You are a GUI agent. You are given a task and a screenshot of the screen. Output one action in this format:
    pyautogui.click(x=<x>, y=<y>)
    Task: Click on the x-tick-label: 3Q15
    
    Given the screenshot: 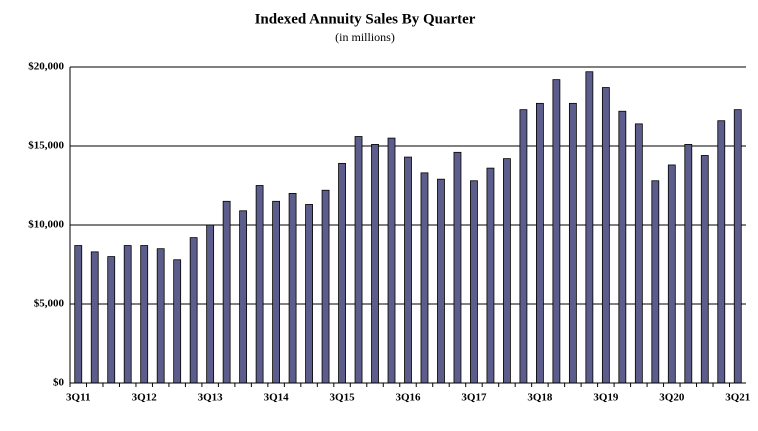 What is the action you would take?
    pyautogui.click(x=343, y=398)
    